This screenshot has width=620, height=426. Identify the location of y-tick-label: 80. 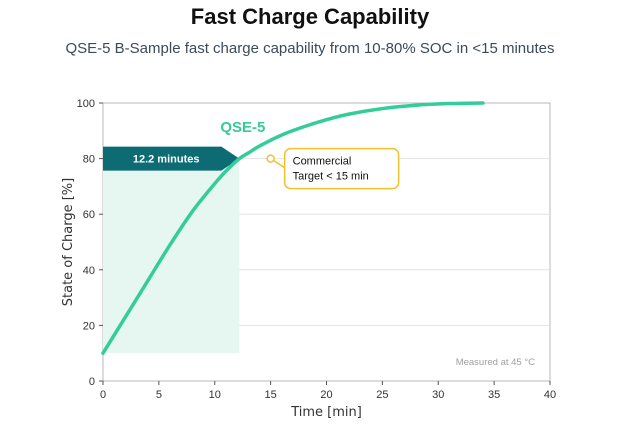
(89, 160).